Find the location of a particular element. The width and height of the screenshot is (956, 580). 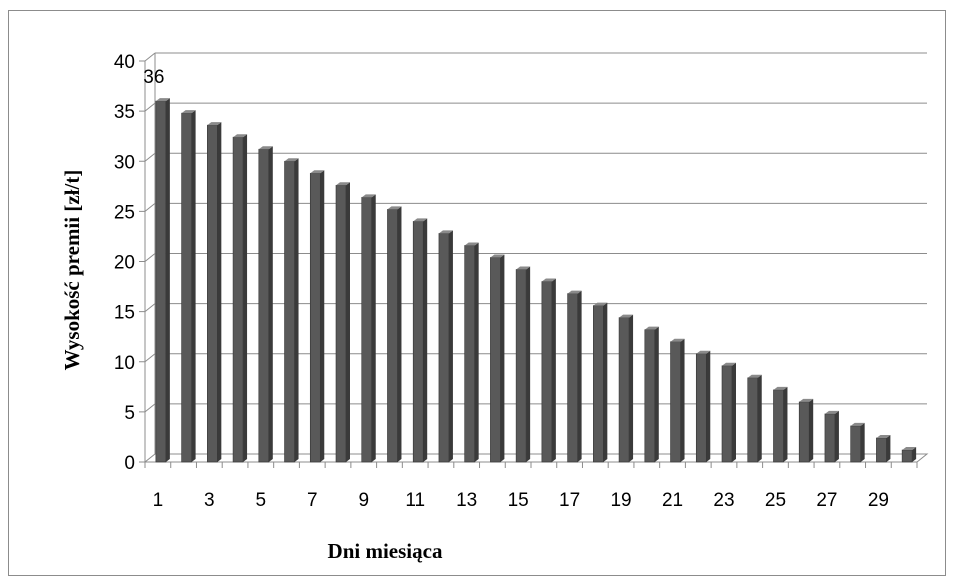

x-tick-label: 13 is located at coordinates (466, 500).